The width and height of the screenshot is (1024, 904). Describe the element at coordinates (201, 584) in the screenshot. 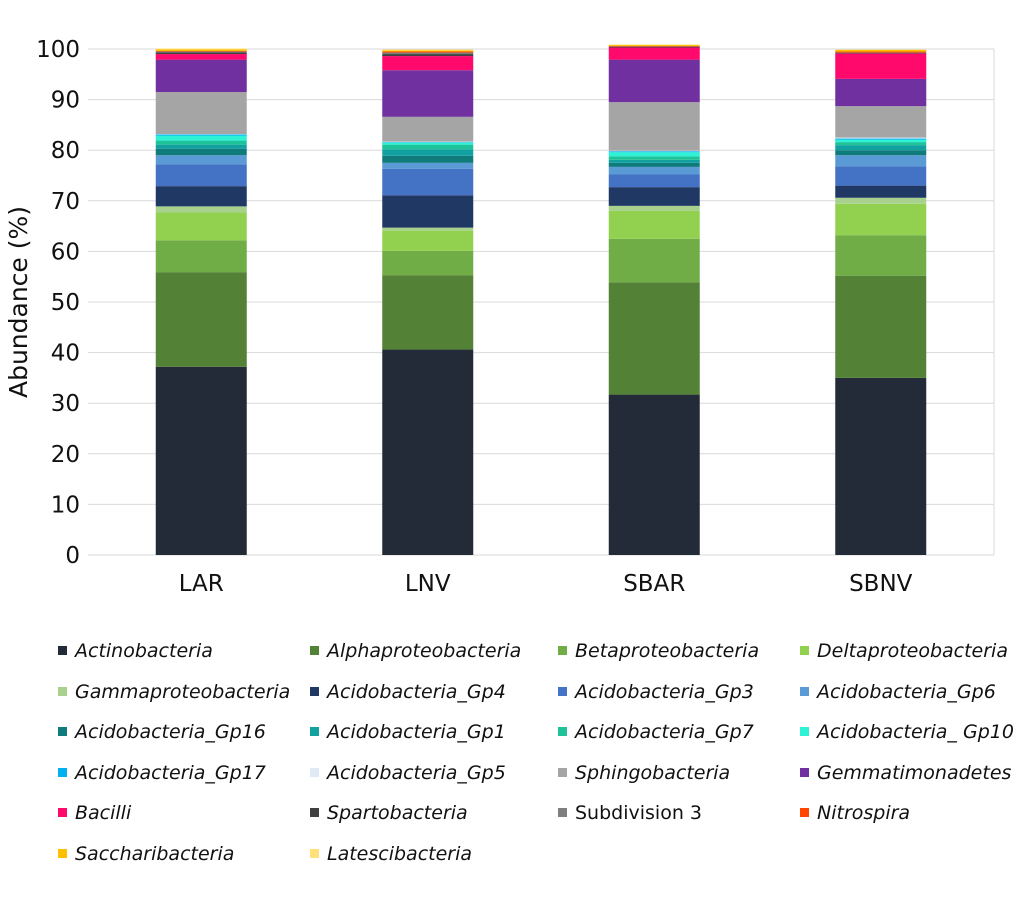

I see `x-tick-label: LAR` at that location.